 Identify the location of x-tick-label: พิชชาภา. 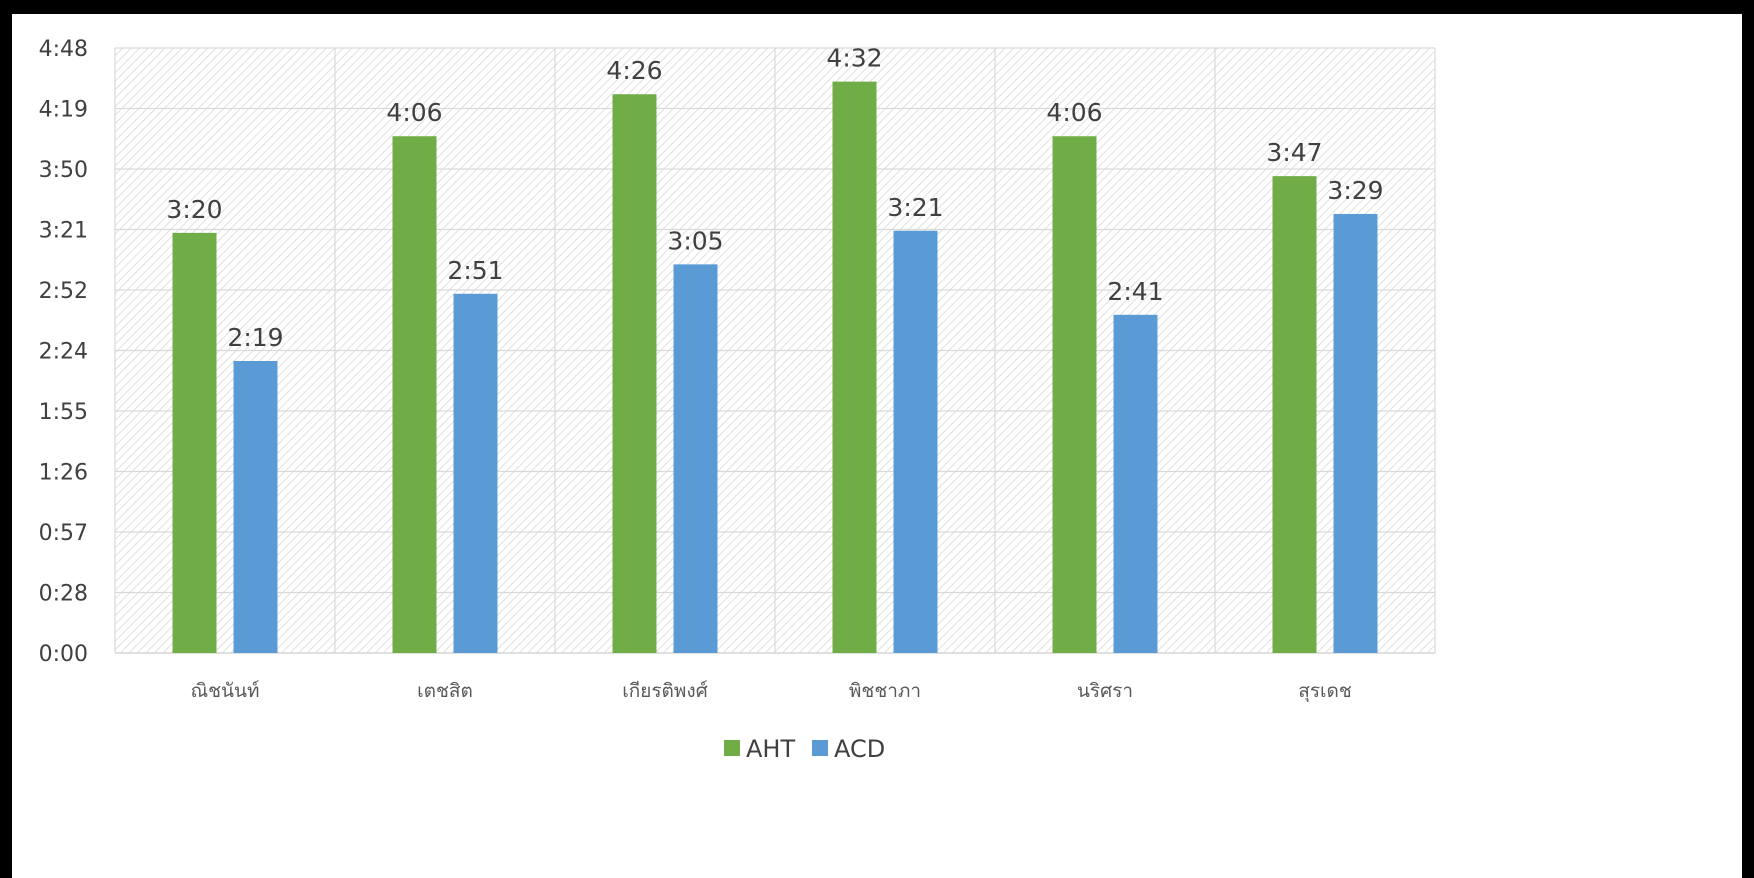
(885, 691).